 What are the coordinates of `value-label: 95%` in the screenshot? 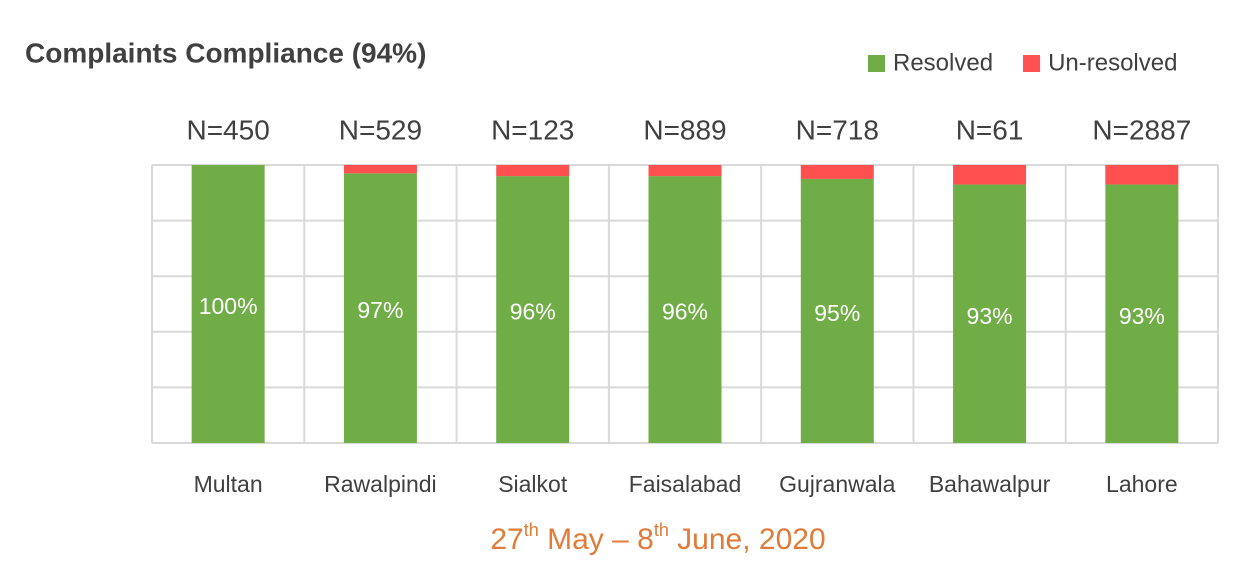 It's located at (837, 313).